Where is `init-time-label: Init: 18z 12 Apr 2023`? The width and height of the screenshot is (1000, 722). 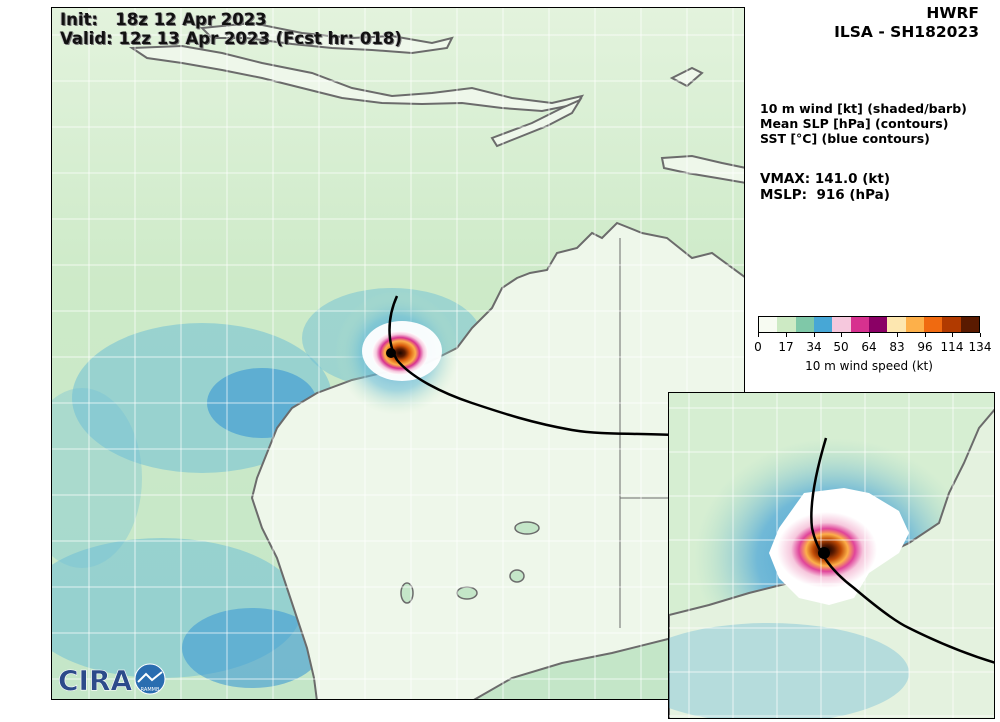 init-time-label: Init: 18z 12 Apr 2023 is located at coordinates (163, 19).